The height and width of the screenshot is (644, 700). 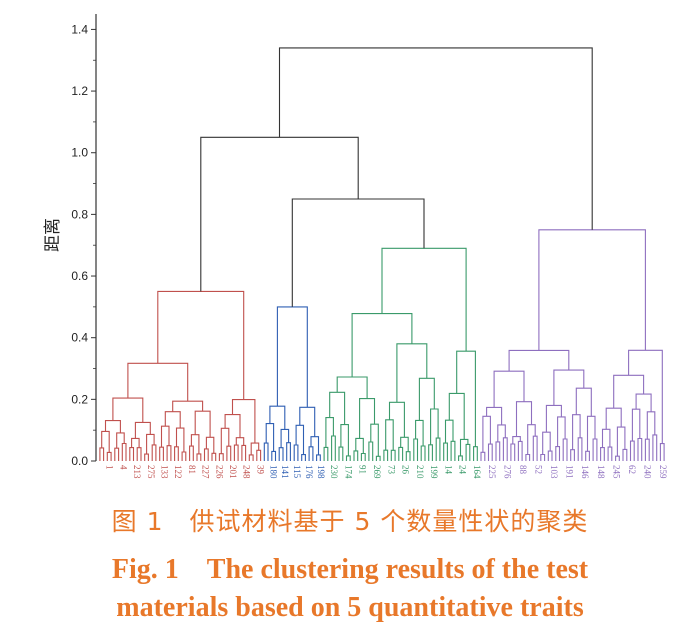 I want to click on leaf-label: 26, so click(x=406, y=470).